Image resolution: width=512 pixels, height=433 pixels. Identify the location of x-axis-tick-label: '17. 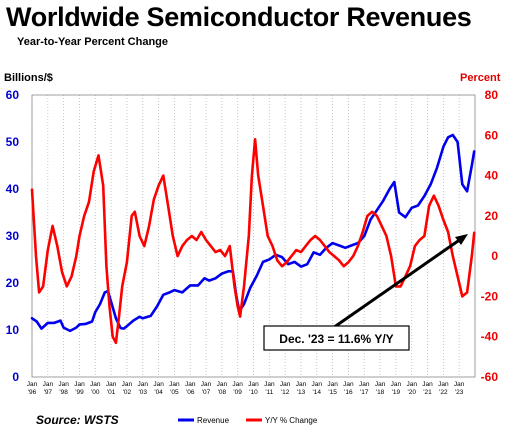
(364, 392).